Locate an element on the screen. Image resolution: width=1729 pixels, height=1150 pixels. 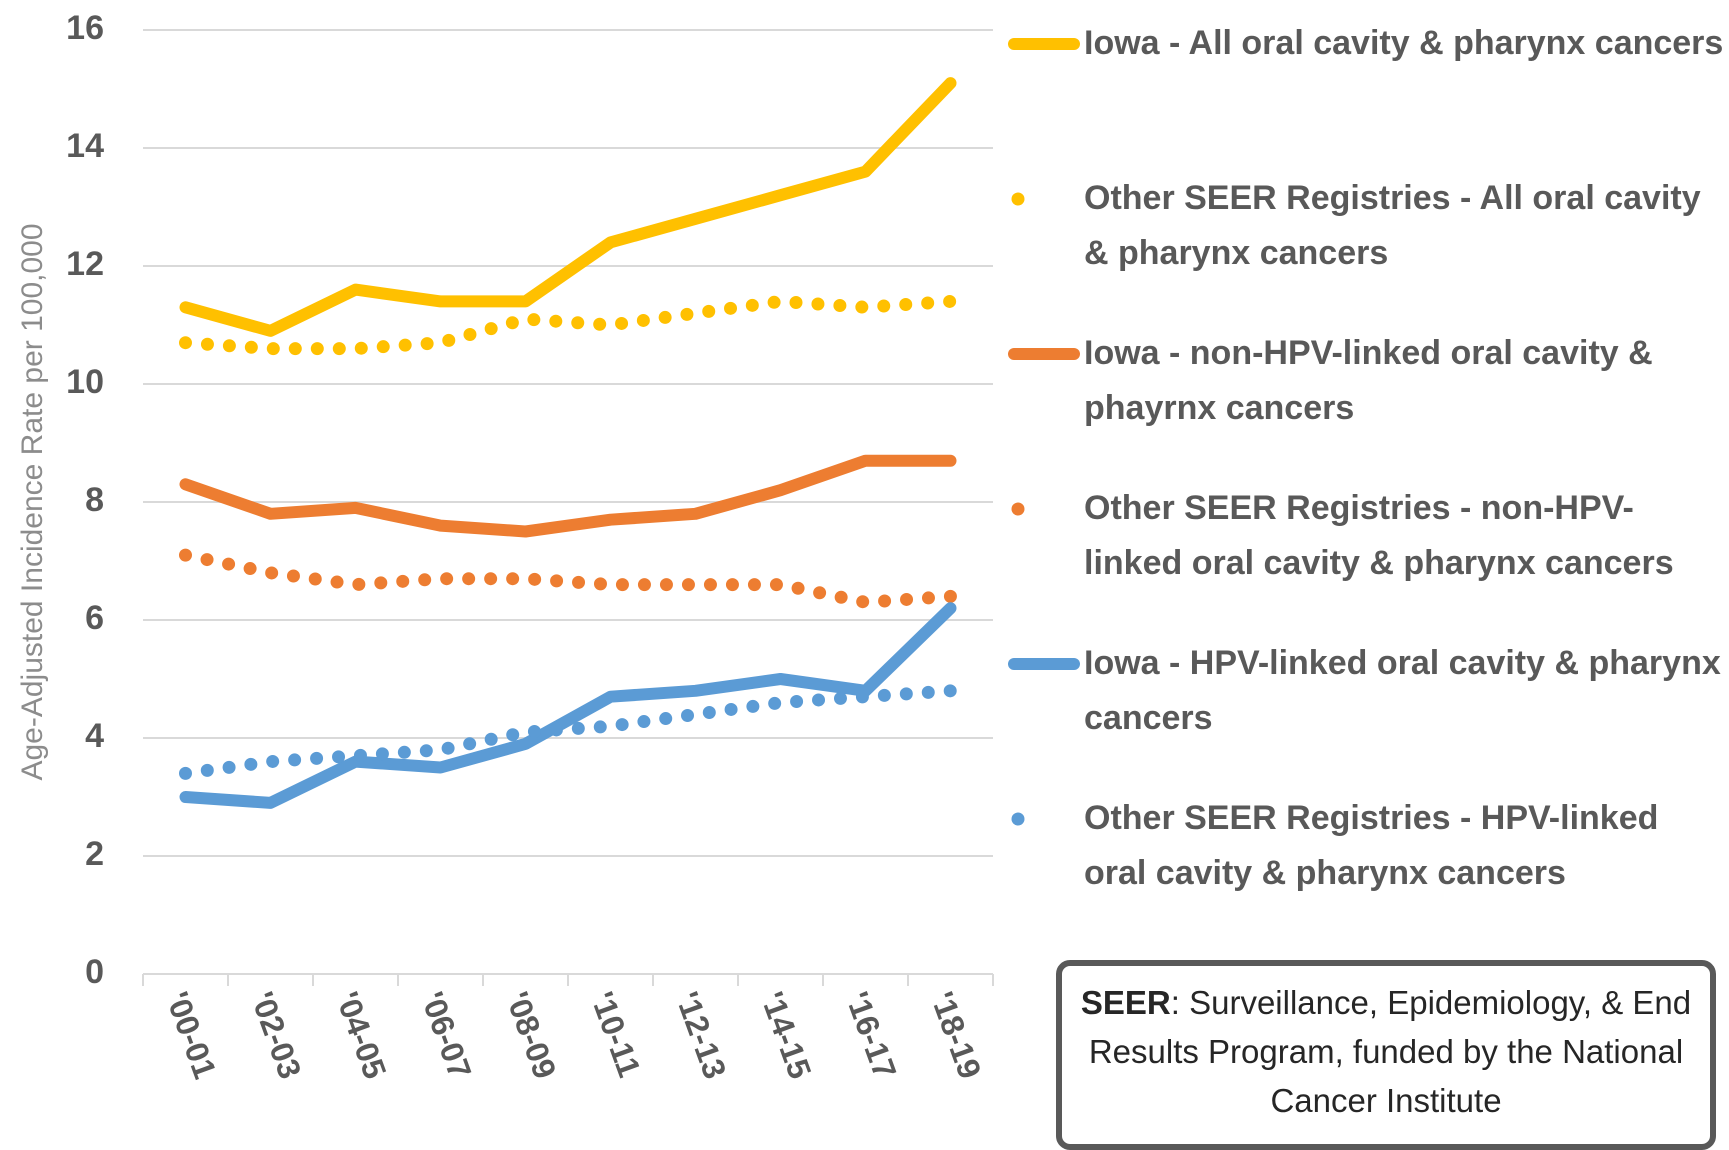
x-tick-label: '16-17 is located at coordinates (871, 1035).